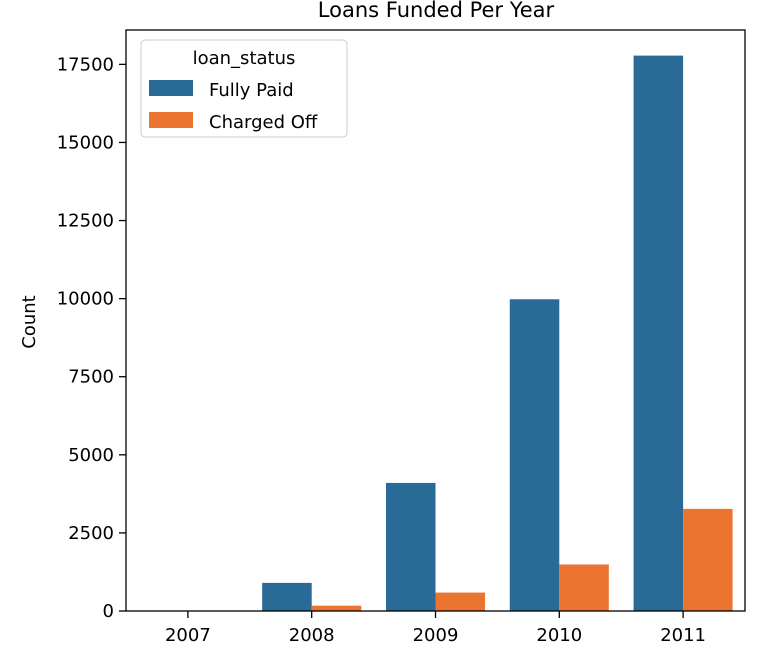 This screenshot has height=663, width=770. I want to click on y-tick-label: 7500, so click(91, 377).